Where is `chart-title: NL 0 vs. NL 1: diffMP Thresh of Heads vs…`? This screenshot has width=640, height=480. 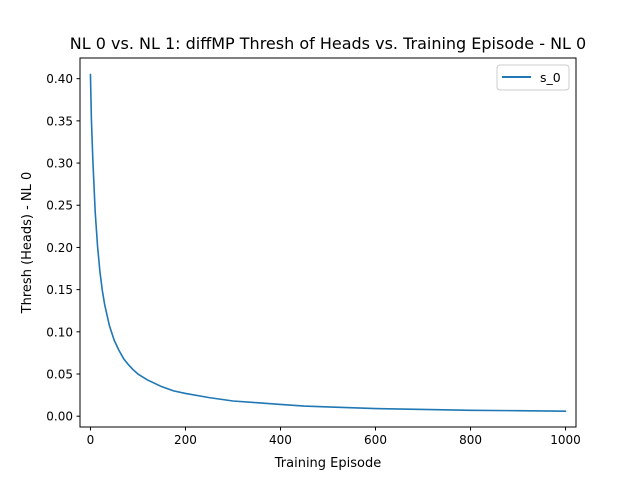
chart-title: NL 0 vs. NL 1: diffMP Thresh of Heads vs… is located at coordinates (328, 43).